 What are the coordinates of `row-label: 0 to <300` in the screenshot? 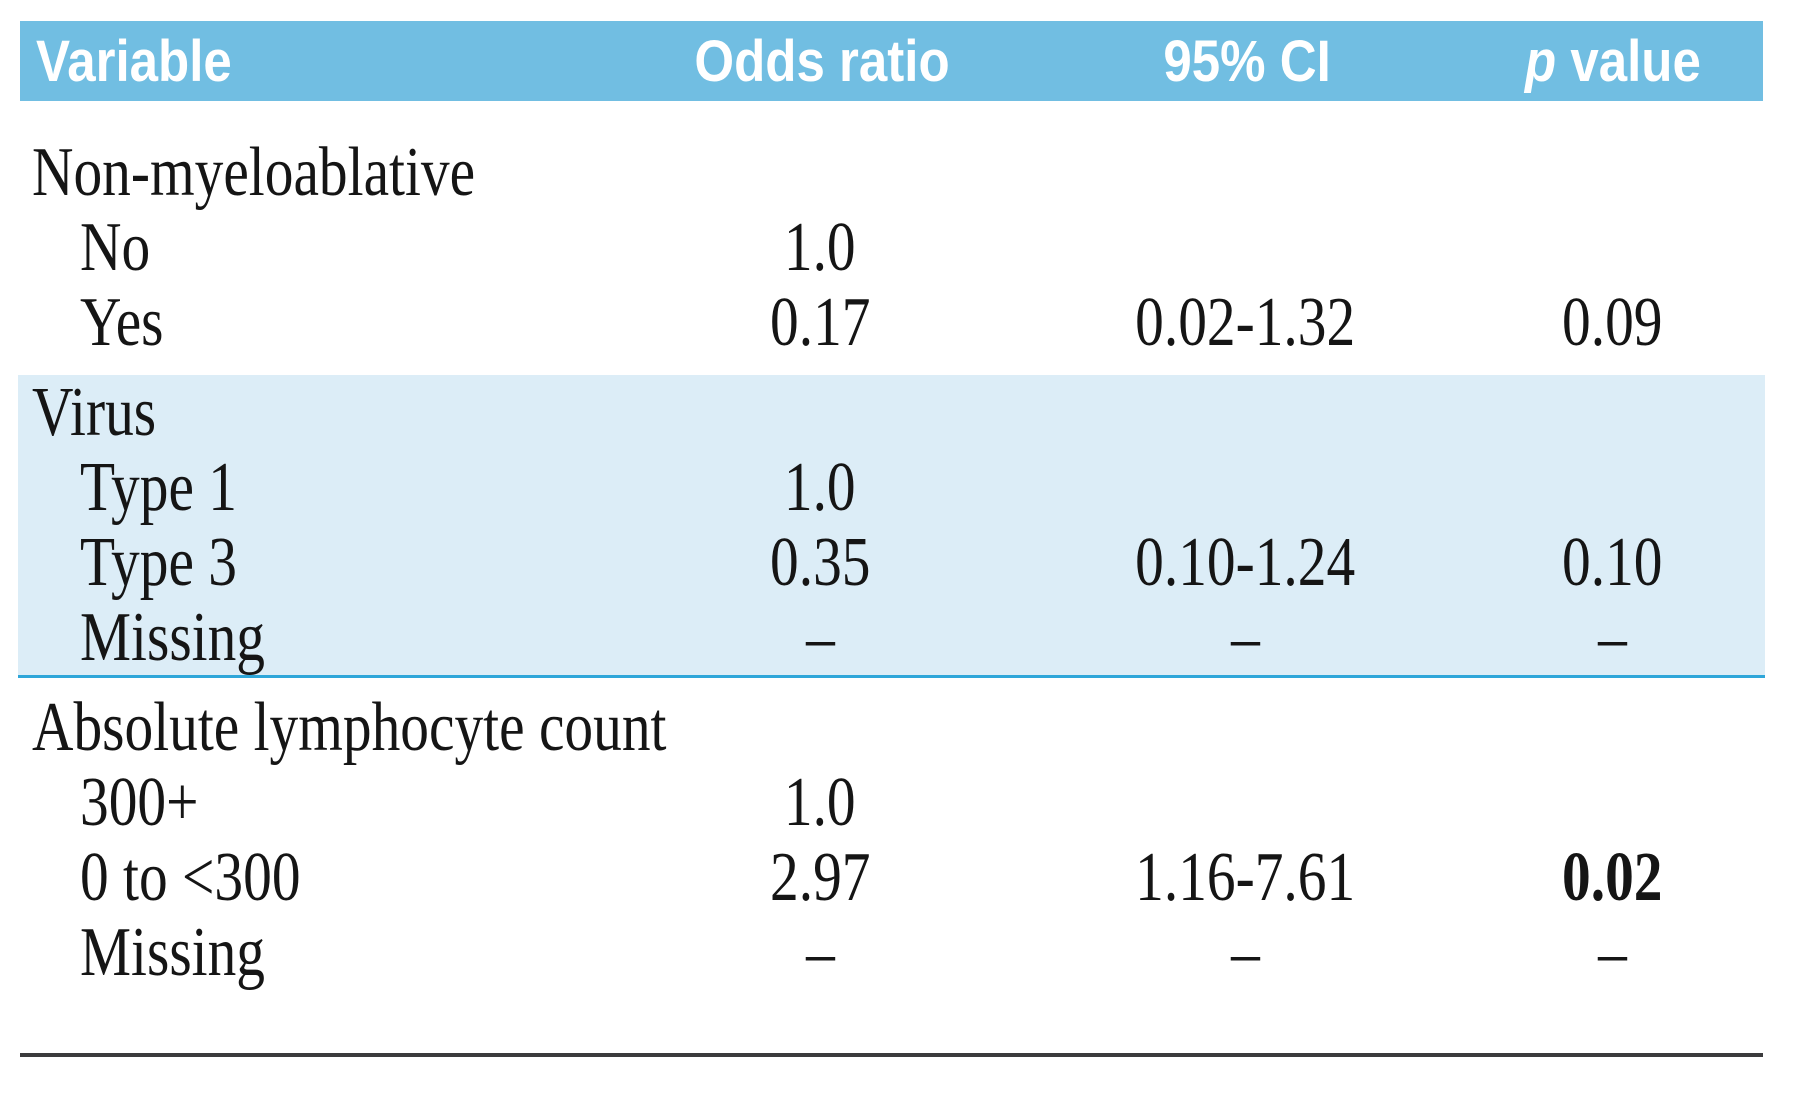 It's located at (190, 877).